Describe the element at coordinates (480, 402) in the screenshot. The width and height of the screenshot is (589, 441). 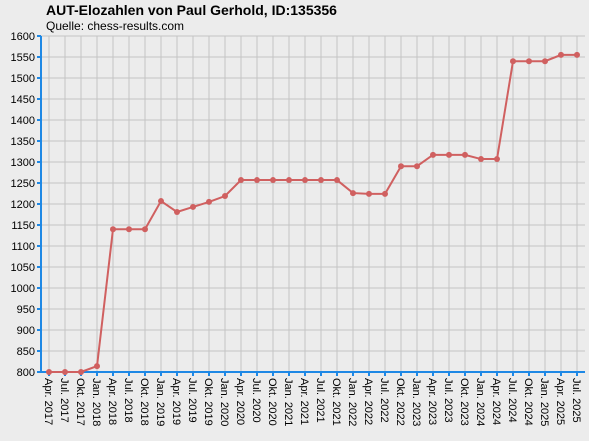
I see `x-tick-label: Jan. 2024` at that location.